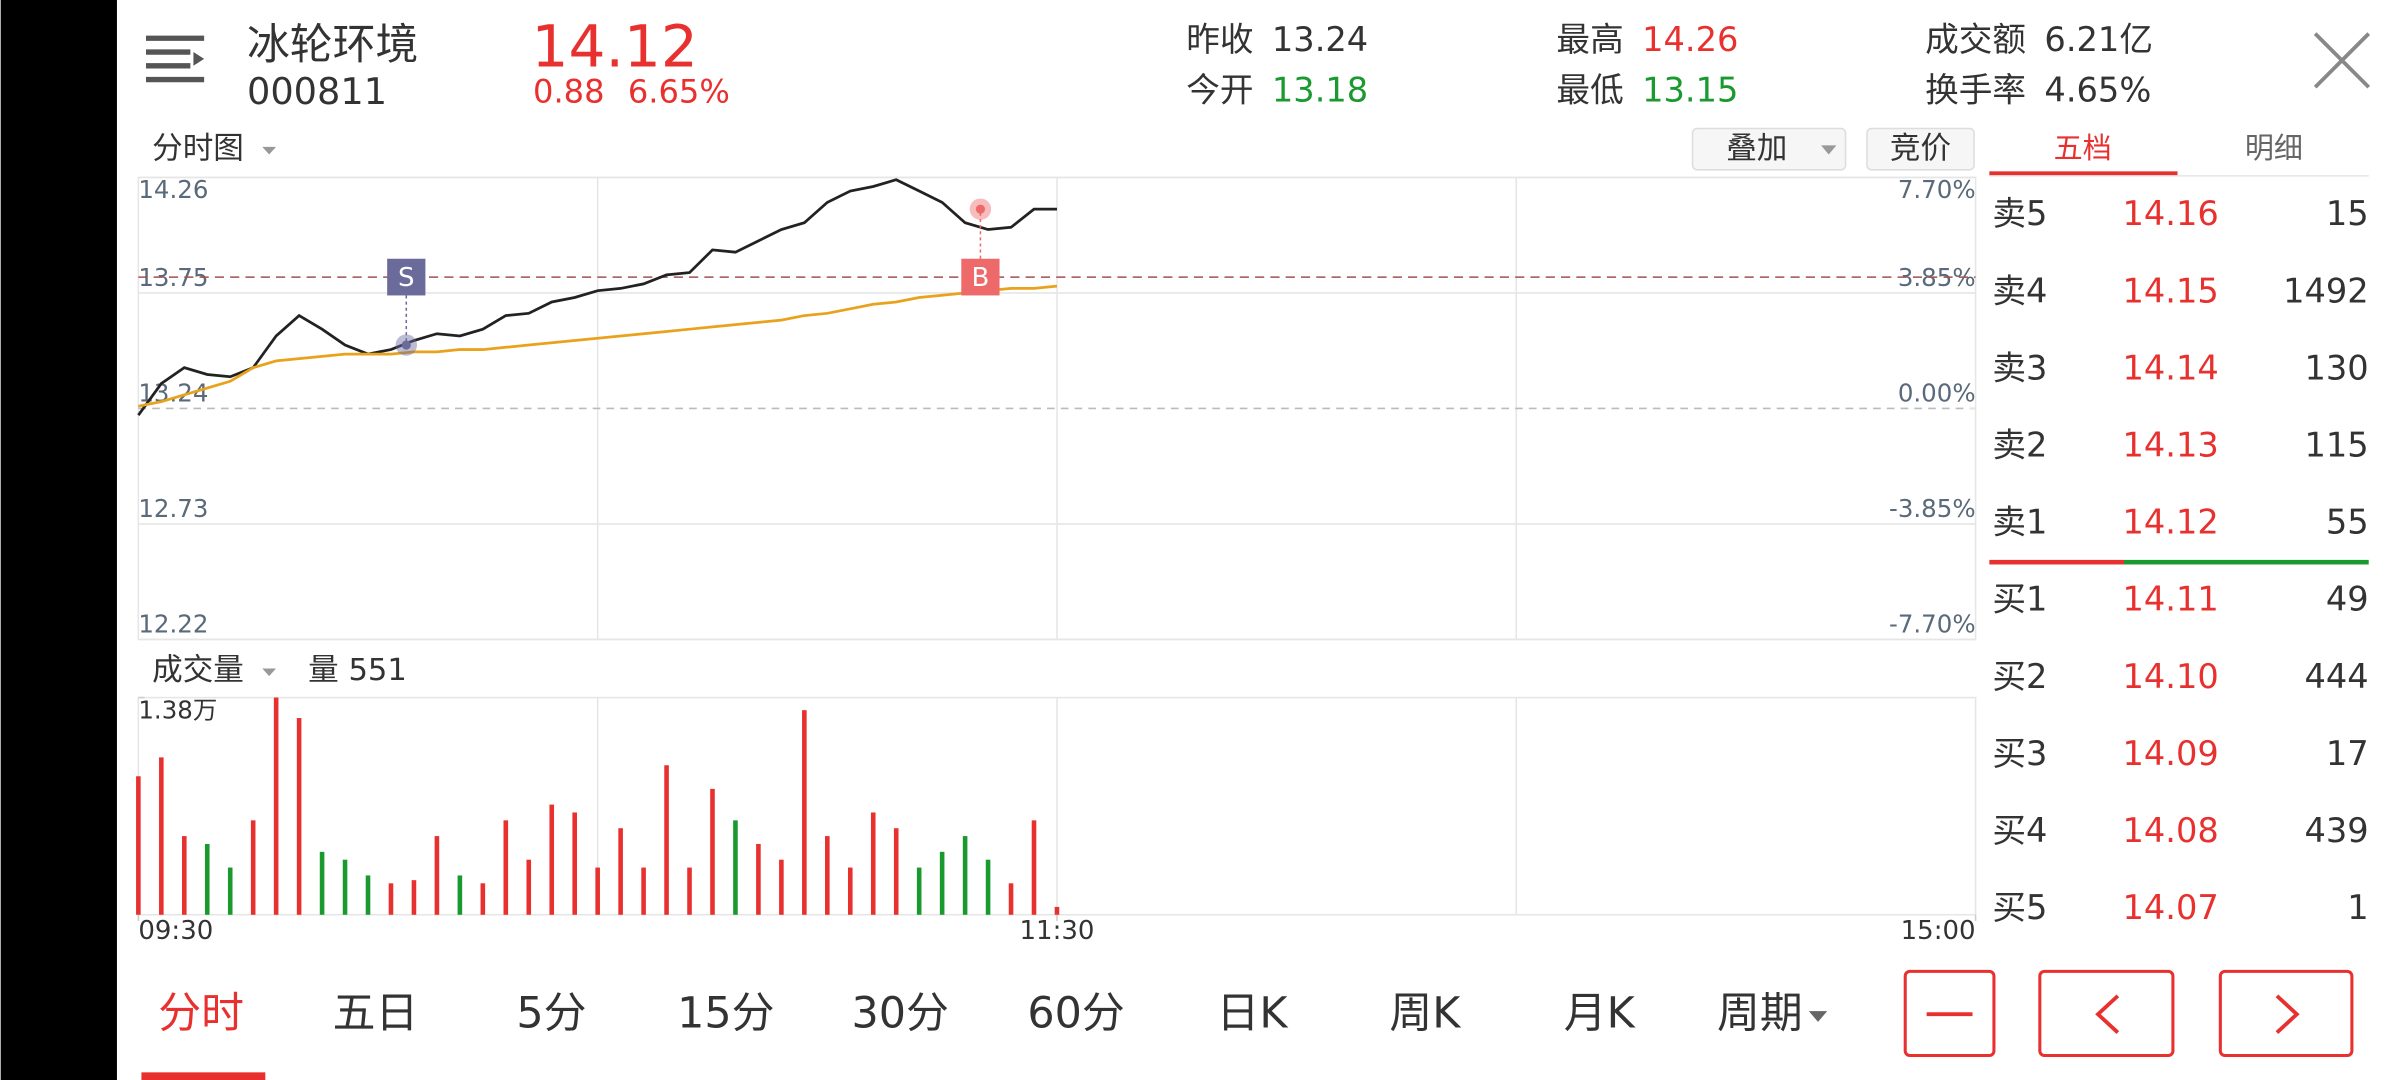 The height and width of the screenshot is (1080, 2400). I want to click on order-label: 卖2, so click(2019, 444).